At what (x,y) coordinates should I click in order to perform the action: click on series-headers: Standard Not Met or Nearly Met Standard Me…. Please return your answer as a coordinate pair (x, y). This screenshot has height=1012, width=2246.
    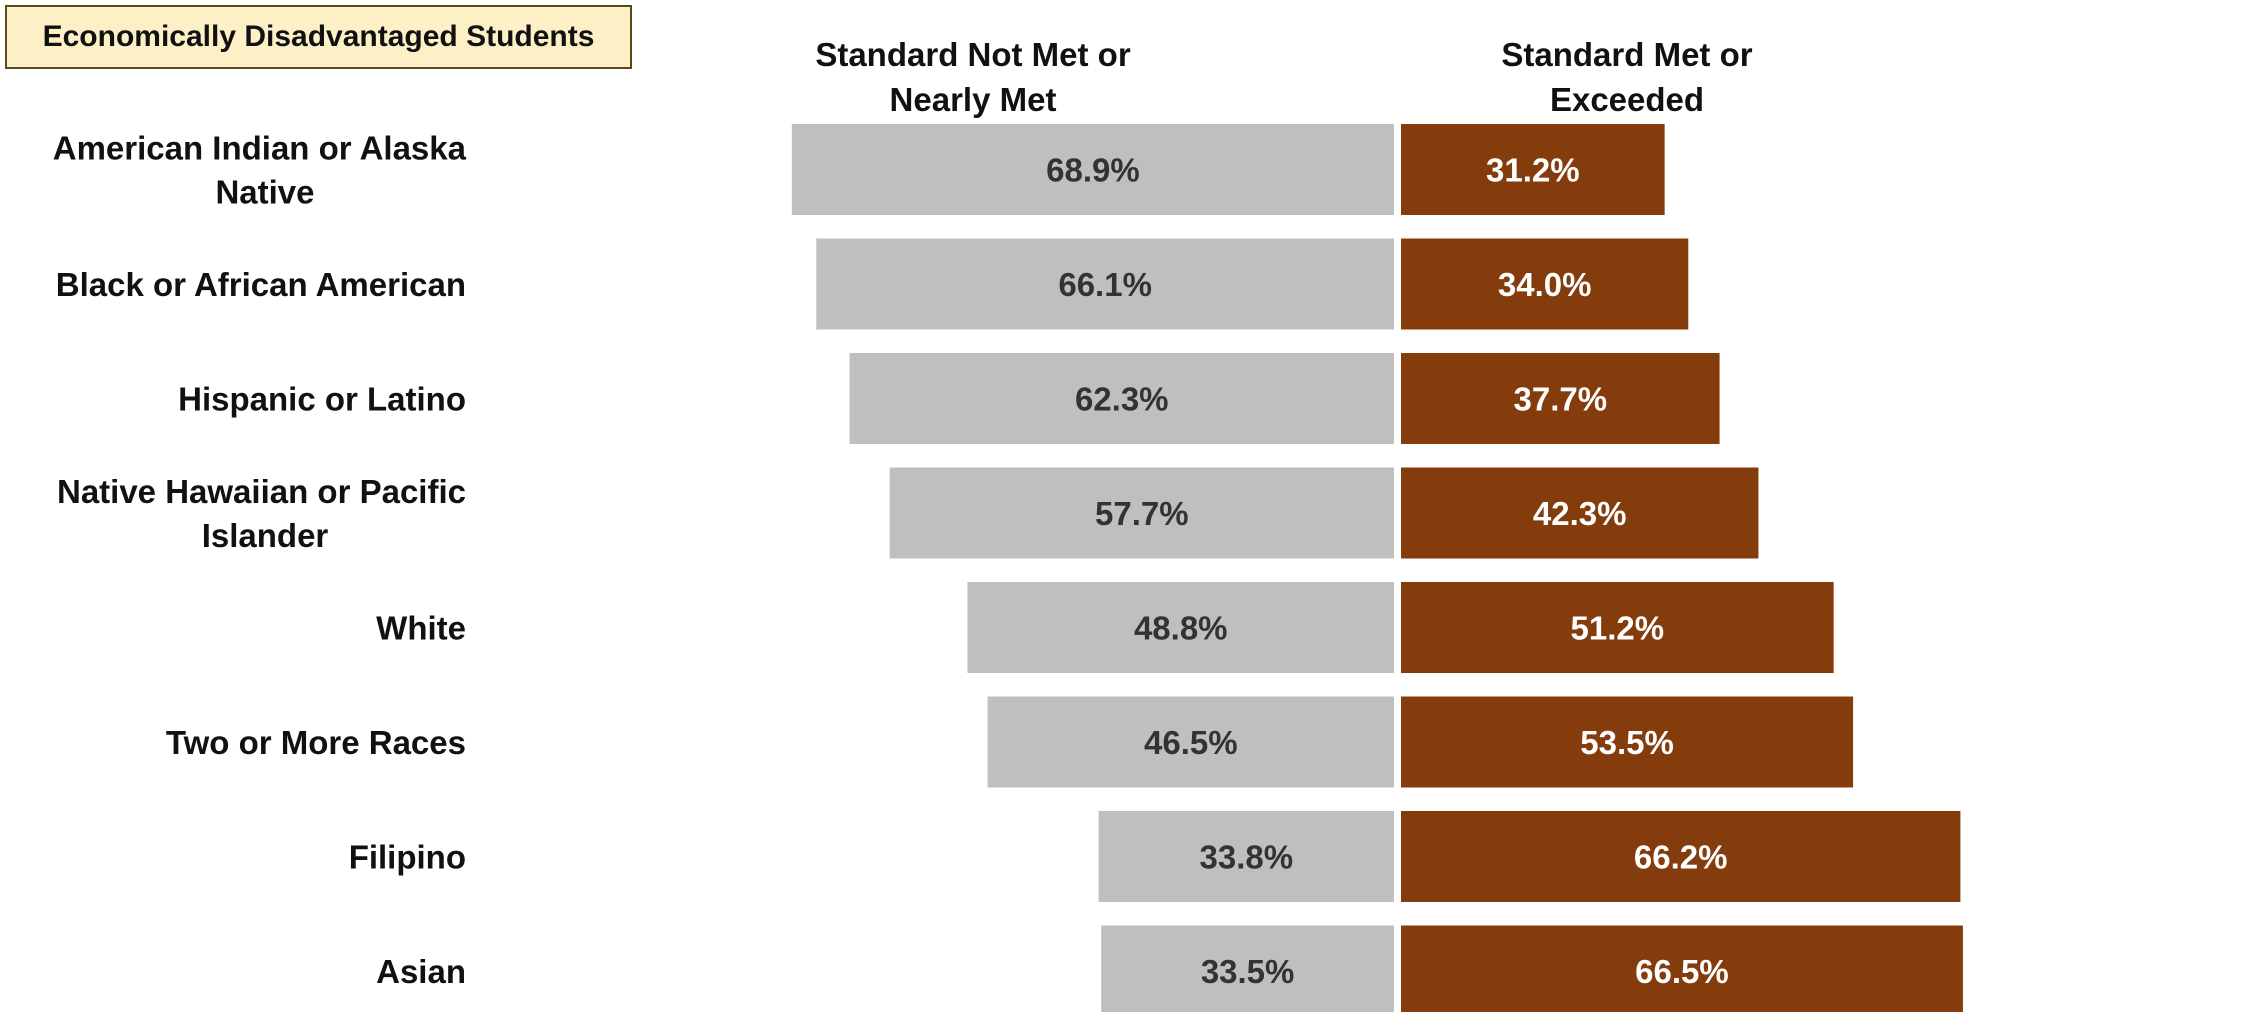
    Looking at the image, I should click on (1283, 77).